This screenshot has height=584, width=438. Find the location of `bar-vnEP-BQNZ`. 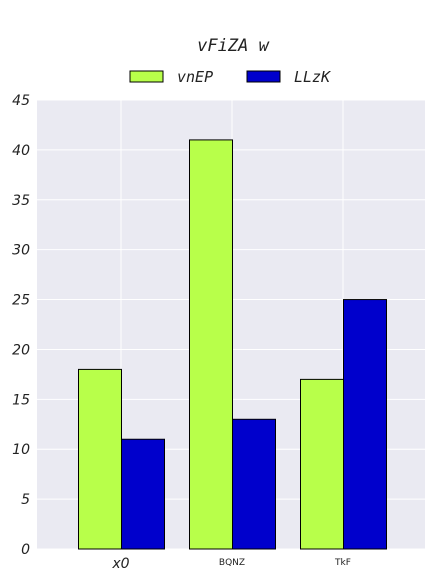

bar-vnEP-BQNZ is located at coordinates (211, 344).